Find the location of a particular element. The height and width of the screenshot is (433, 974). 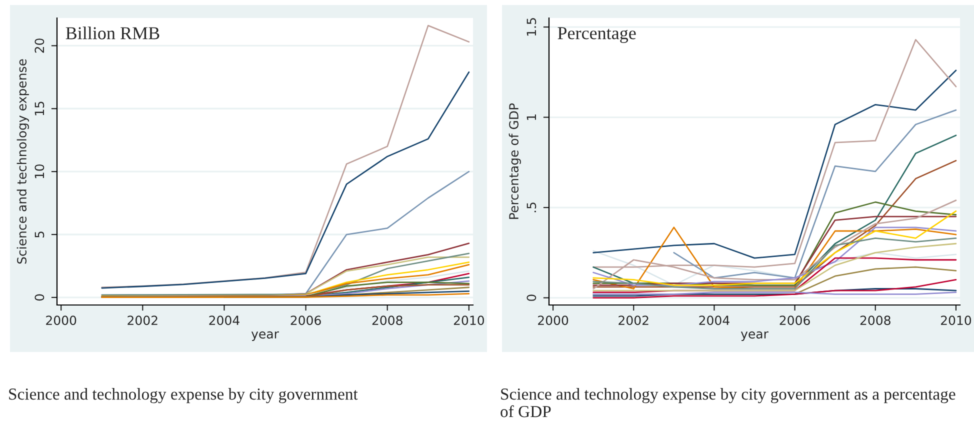

y-tick-label: .5 is located at coordinates (531, 207).